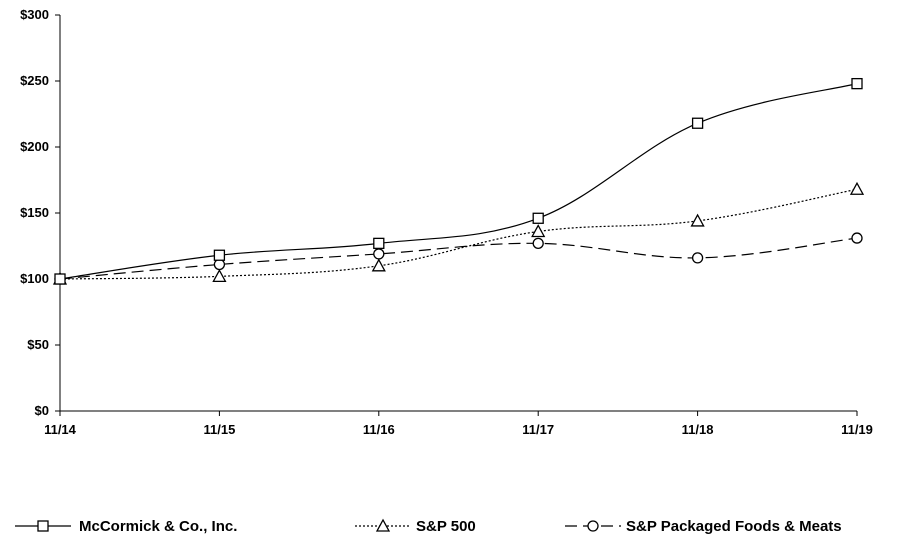 Image resolution: width=898 pixels, height=540 pixels. I want to click on legend-label: McCormick & Co., Inc., so click(158, 526).